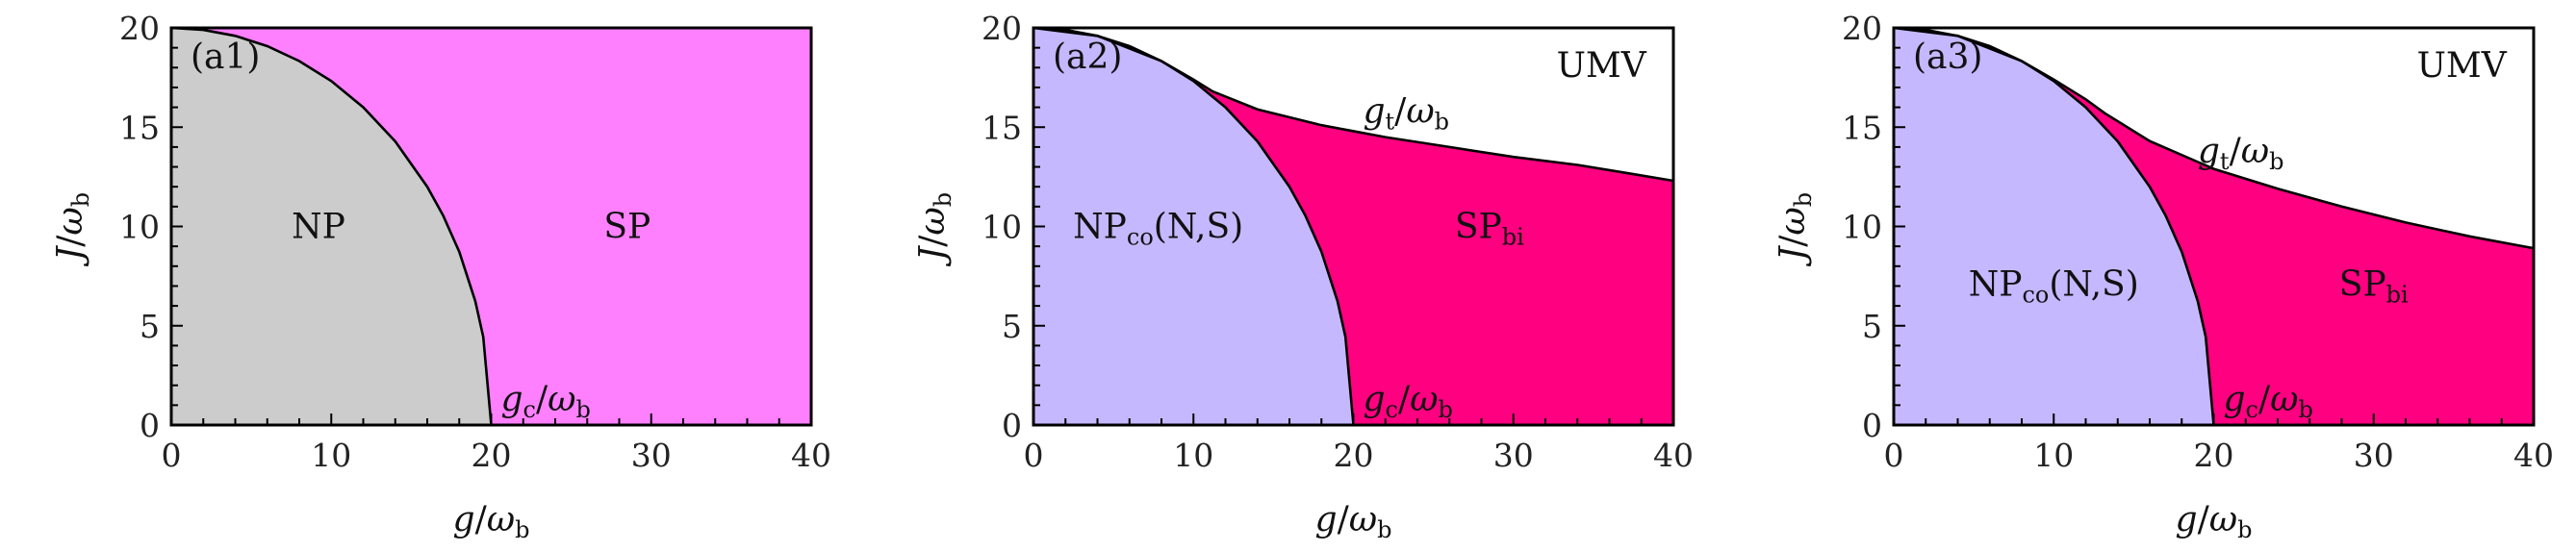 This screenshot has height=551, width=2576. I want to click on panel-tag: (a2), so click(1087, 57).